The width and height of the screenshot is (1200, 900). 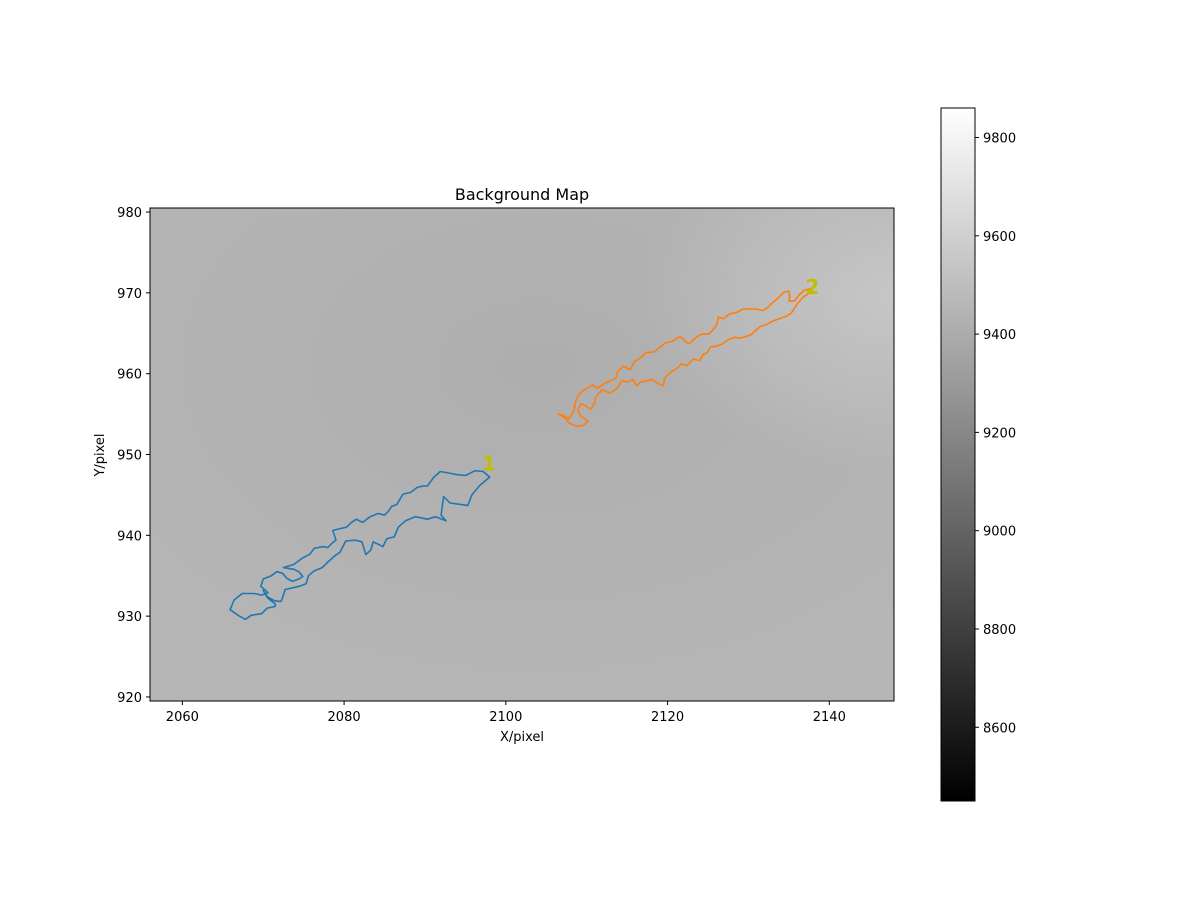 I want to click on x-axis: 2060 2080 2100 2120 2140, so click(x=506, y=713).